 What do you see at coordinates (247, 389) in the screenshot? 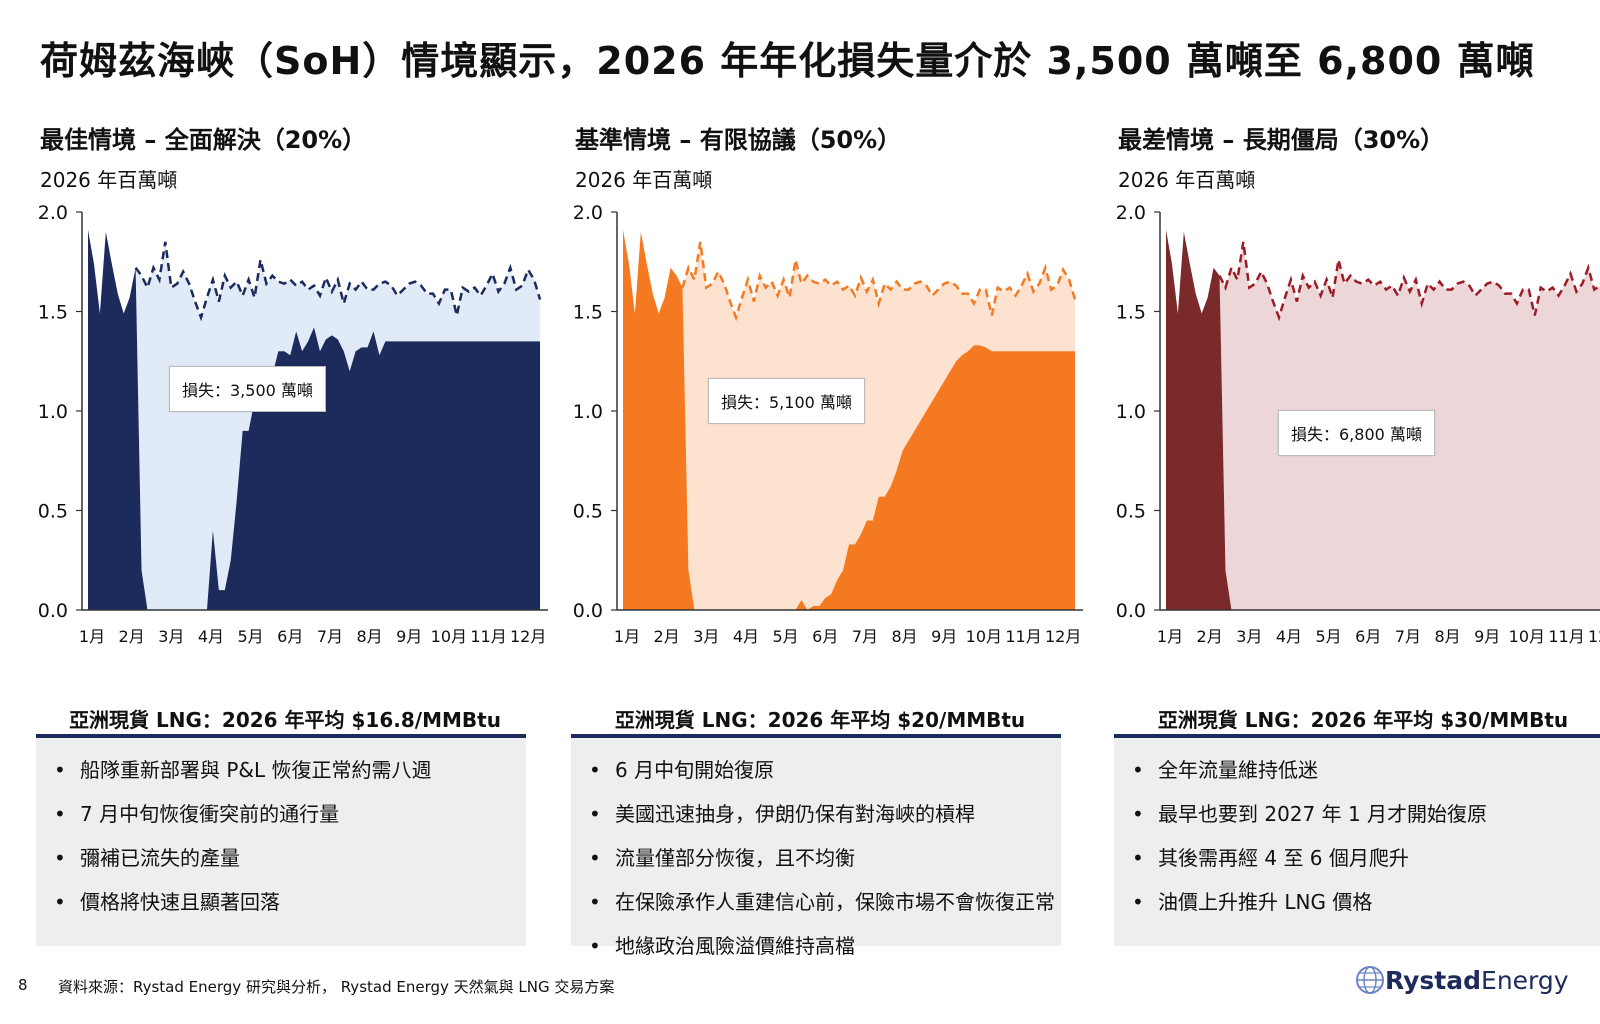
I see `loss-annotation: 損失：3,500 萬噸` at bounding box center [247, 389].